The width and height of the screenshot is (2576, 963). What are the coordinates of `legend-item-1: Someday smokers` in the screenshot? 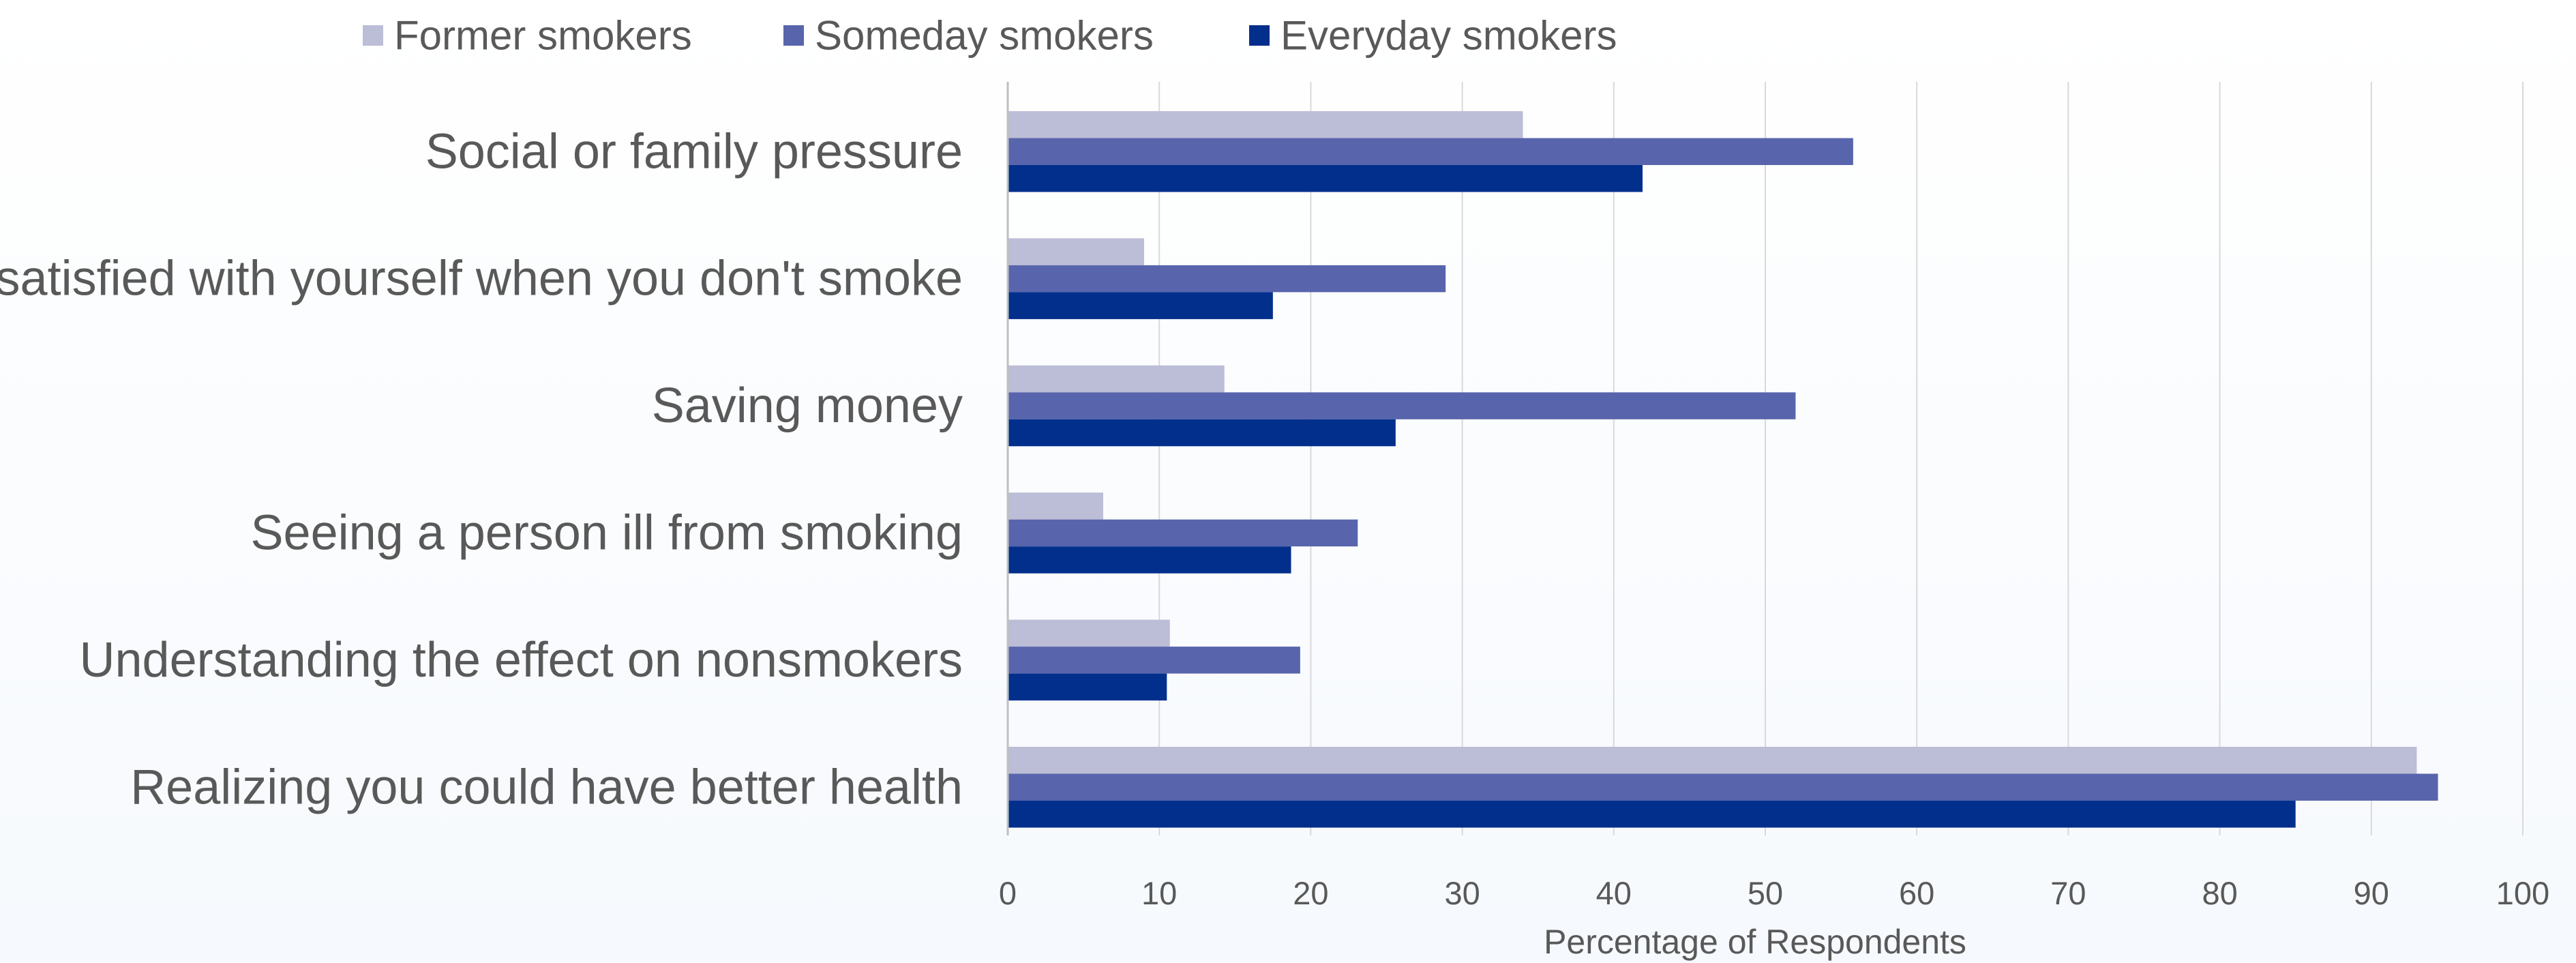 It's located at (969, 36).